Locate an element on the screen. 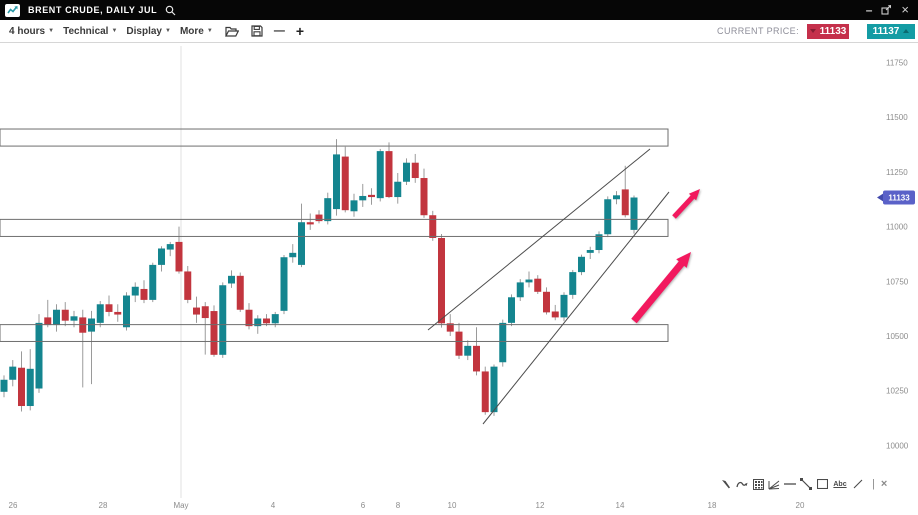 Image resolution: width=918 pixels, height=515 pixels. open-folder-icon is located at coordinates (231, 31).